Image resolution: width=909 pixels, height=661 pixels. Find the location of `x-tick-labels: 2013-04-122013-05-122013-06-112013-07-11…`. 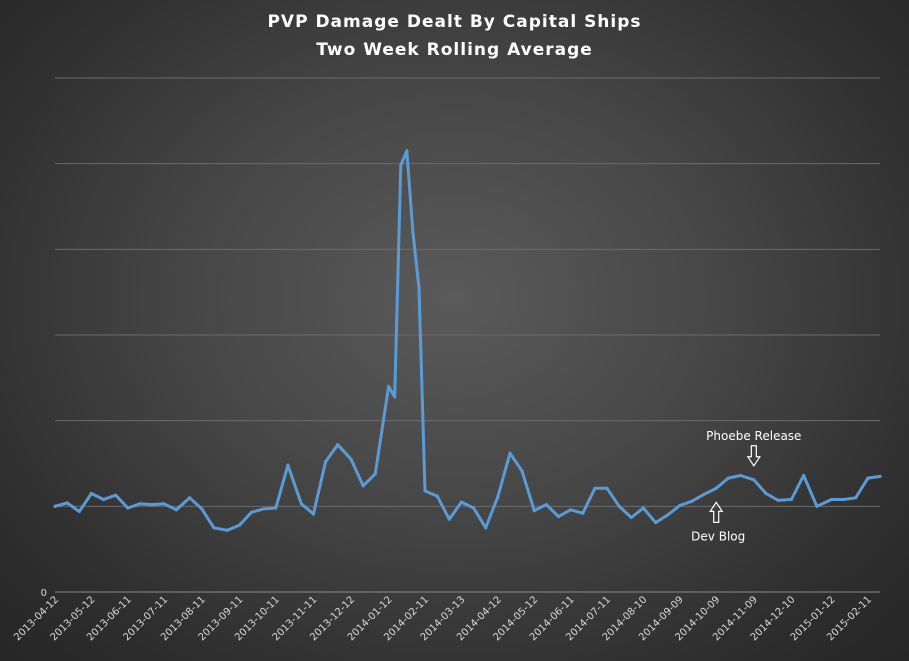

x-tick-labels: 2013-04-122013-05-122013-06-112013-07-11… is located at coordinates (443, 618).